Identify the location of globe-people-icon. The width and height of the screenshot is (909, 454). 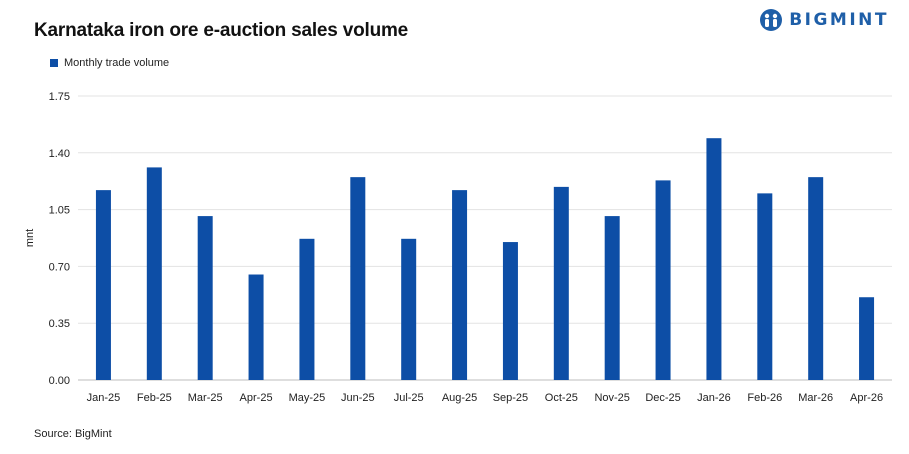
(771, 20).